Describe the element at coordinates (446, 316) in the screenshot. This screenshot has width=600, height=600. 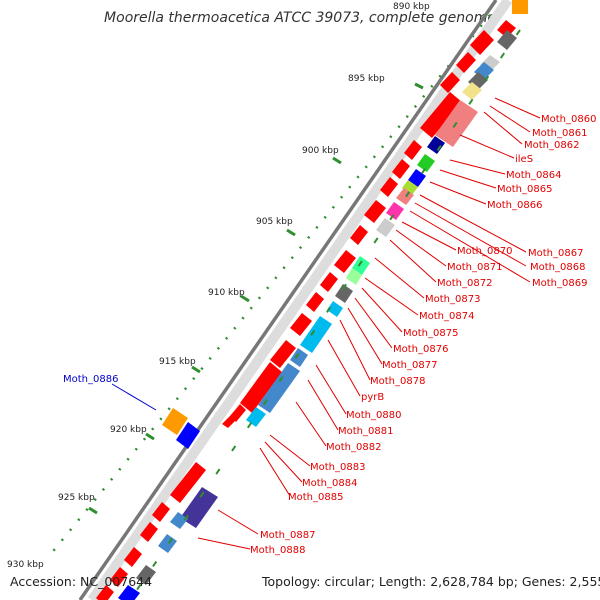
I see `gene-label-moth-0874: Moth_0874` at that location.